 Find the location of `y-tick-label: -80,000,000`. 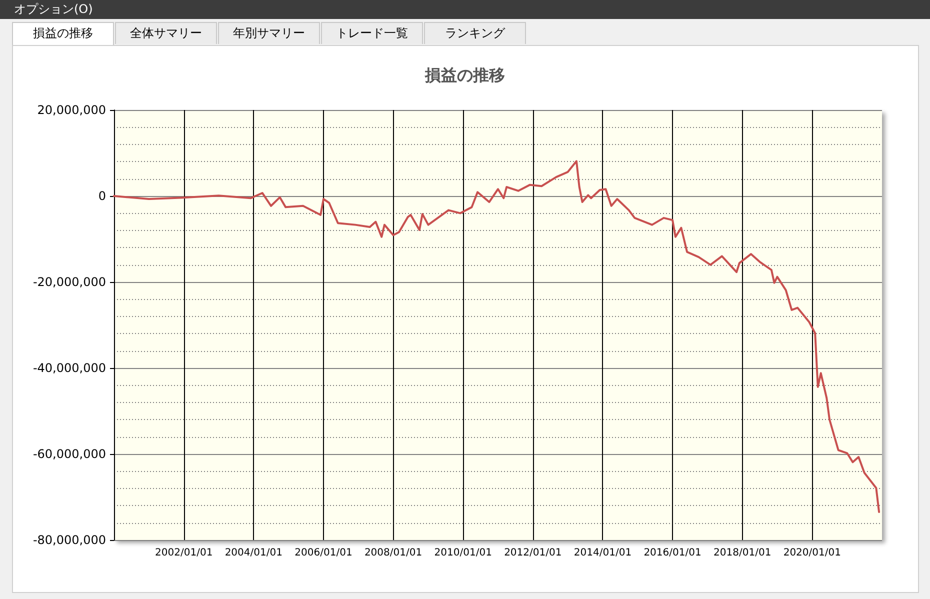

y-tick-label: -80,000,000 is located at coordinates (69, 540).